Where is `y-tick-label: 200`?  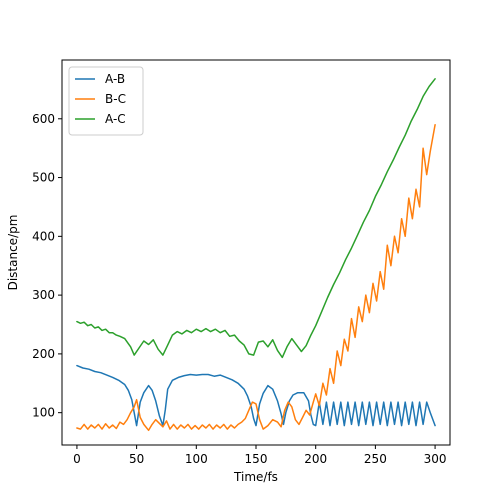
y-tick-label: 200 is located at coordinates (43, 354).